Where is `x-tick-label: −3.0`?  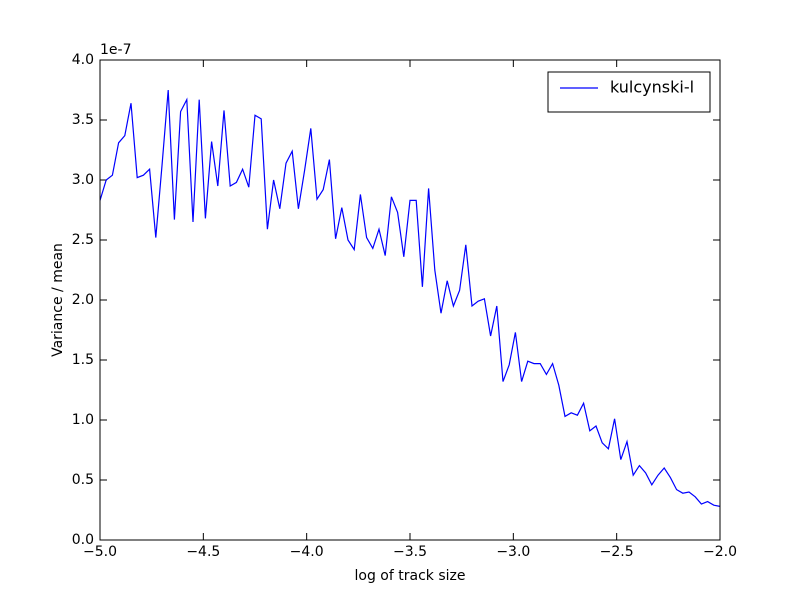
x-tick-label: −3.0 is located at coordinates (513, 552).